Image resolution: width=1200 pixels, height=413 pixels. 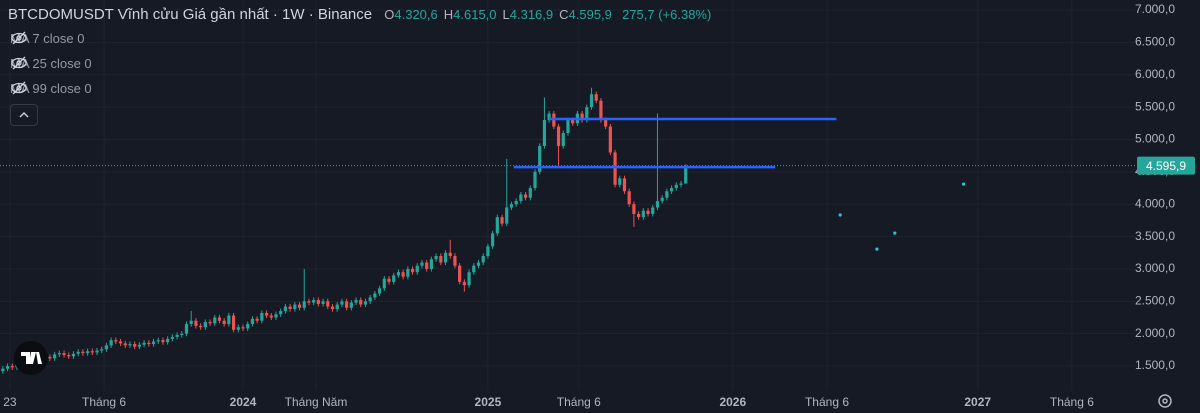 I want to click on ohlc-value: 4.320,6, so click(x=416, y=14).